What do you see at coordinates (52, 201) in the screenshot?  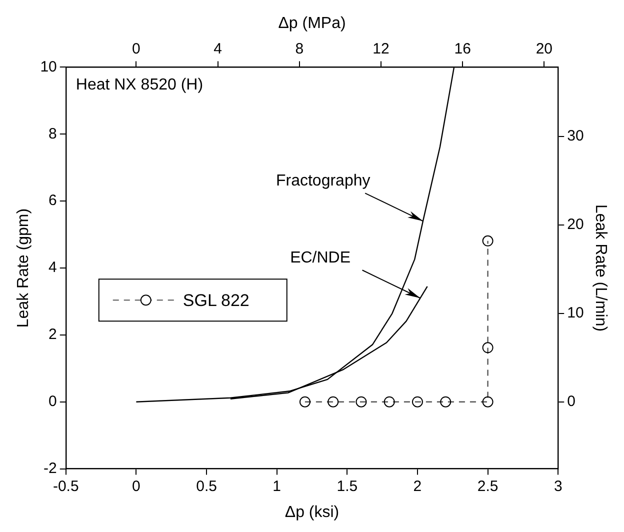 I see `y-tick-label: 6` at bounding box center [52, 201].